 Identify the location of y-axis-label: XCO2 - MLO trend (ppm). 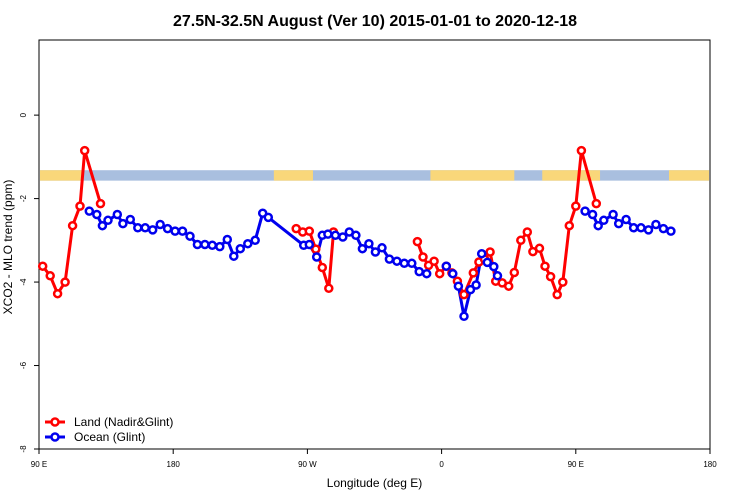
(8, 247).